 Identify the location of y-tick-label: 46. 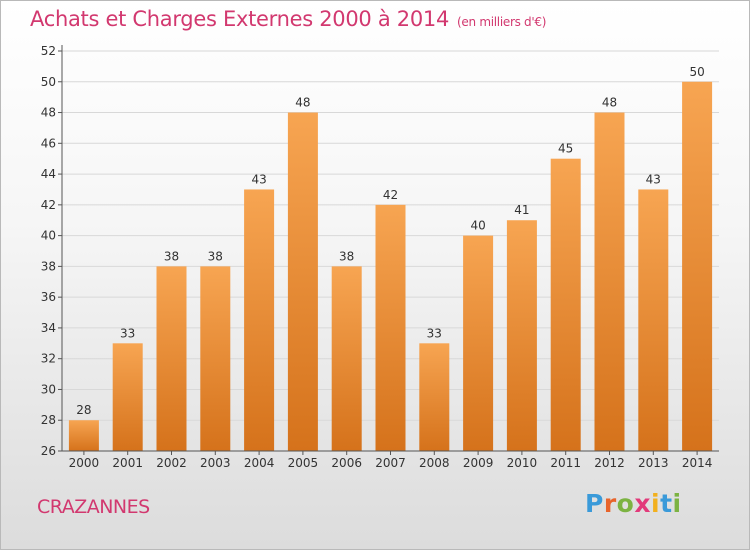
(48, 143).